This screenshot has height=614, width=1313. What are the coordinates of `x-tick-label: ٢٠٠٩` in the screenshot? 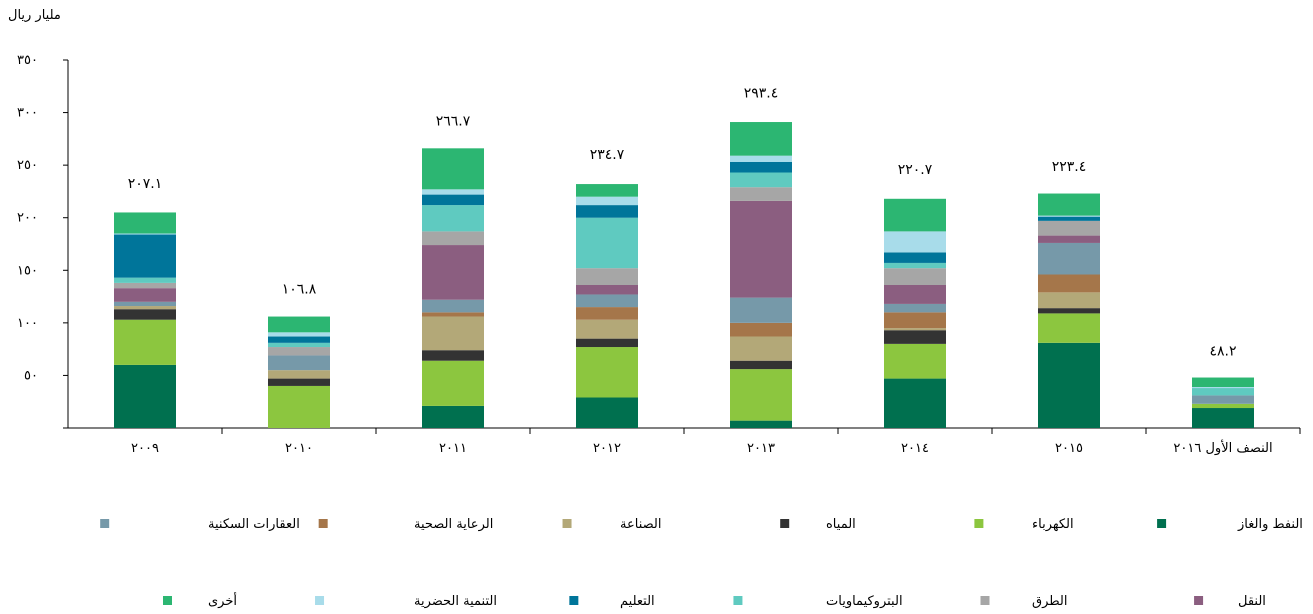 It's located at (145, 448).